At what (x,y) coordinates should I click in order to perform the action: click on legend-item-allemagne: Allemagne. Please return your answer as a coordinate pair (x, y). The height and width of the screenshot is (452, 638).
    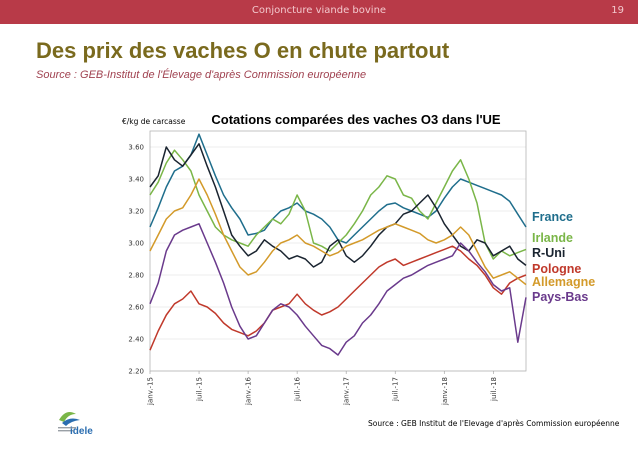
    Looking at the image, I should click on (563, 282).